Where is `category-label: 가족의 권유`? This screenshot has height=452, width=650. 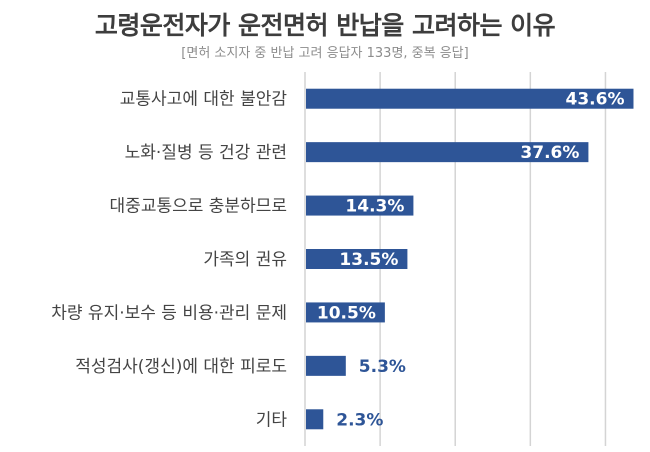 category-label: 가족의 권유 is located at coordinates (245, 260).